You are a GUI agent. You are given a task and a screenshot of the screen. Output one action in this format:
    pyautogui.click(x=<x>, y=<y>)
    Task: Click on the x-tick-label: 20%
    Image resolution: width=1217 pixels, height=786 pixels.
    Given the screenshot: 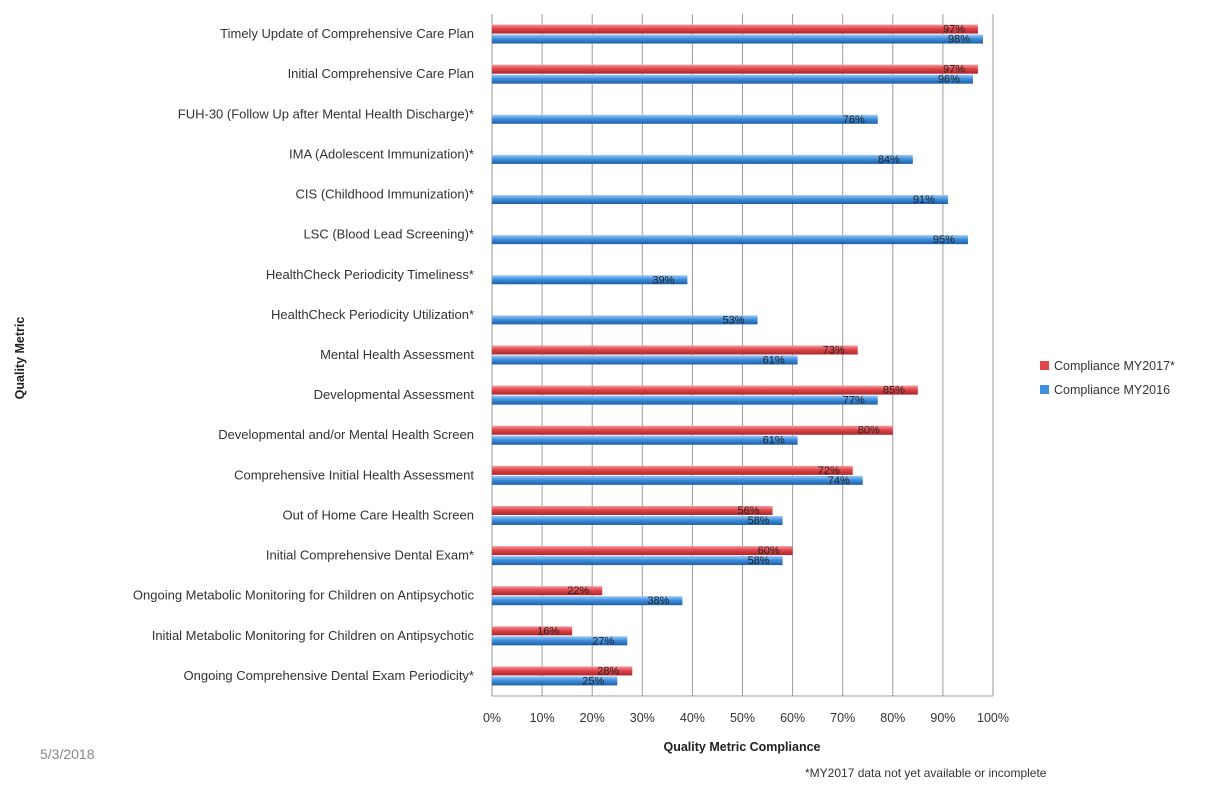 What is the action you would take?
    pyautogui.click(x=592, y=718)
    